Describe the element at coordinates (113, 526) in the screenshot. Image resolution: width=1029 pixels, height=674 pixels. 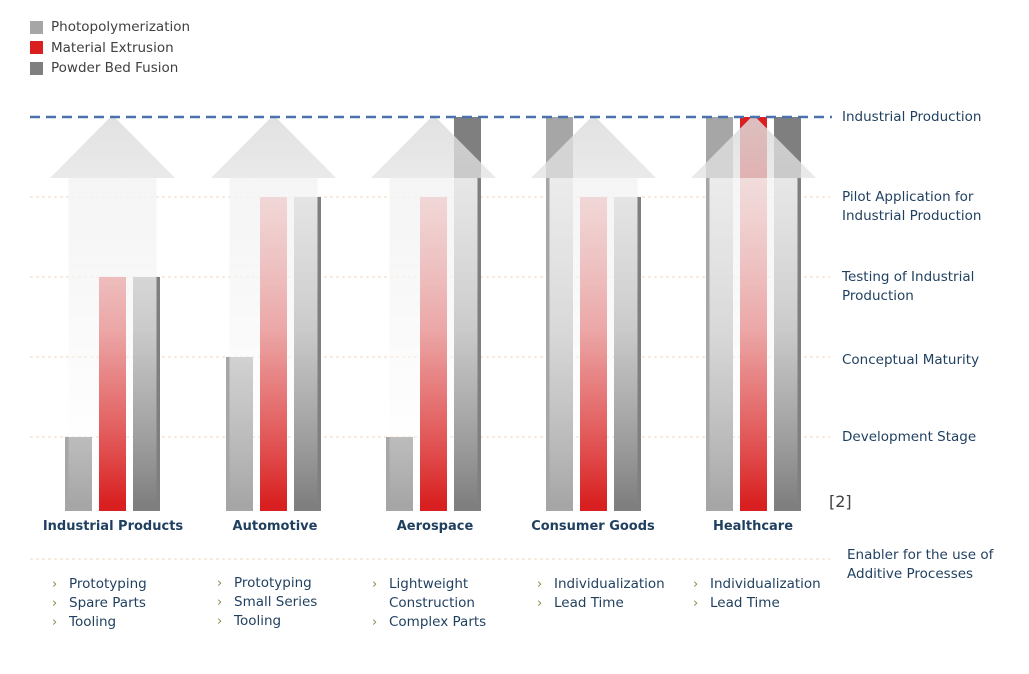
I see `category-label-industrial-products: Industrial Products` at that location.